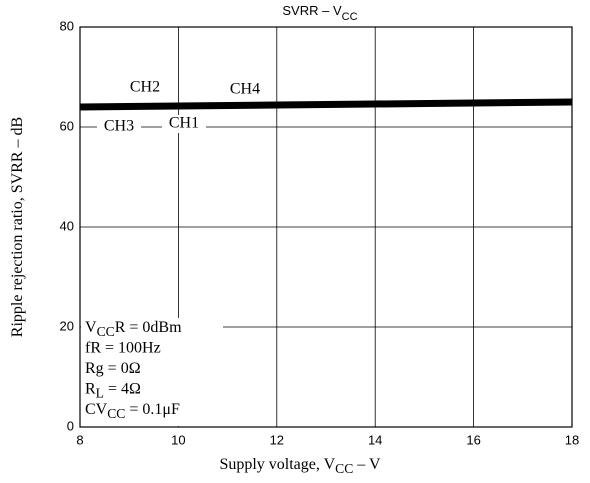 The width and height of the screenshot is (590, 483). I want to click on y-tick-label: 0, so click(70, 425).